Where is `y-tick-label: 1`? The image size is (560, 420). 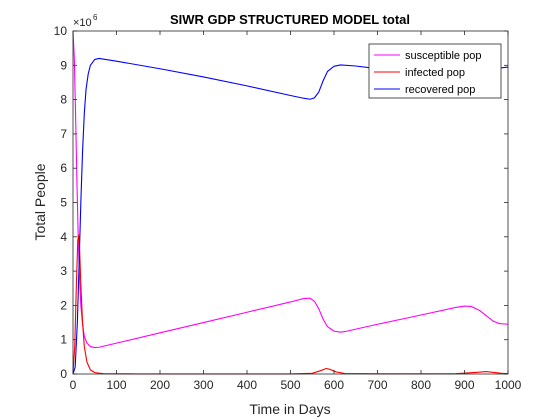
y-tick-label: 1 is located at coordinates (63, 340).